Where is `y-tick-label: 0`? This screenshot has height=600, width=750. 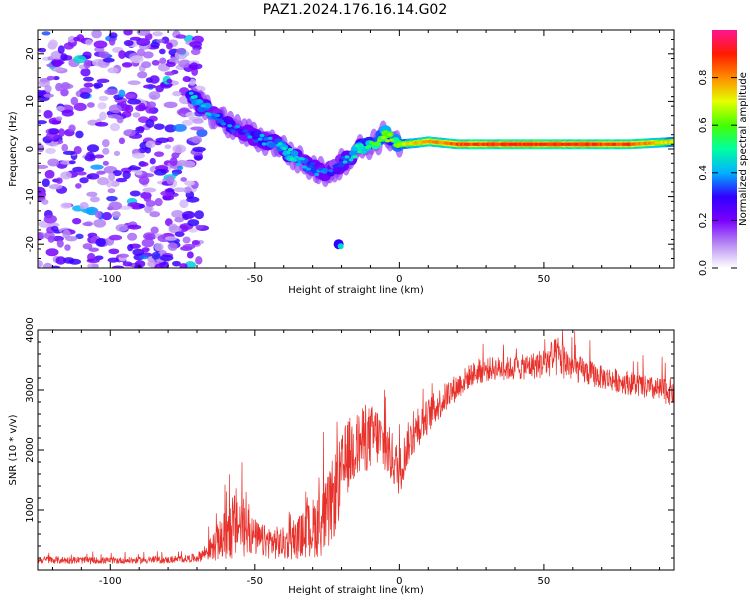 y-tick-label: 0 is located at coordinates (30, 149).